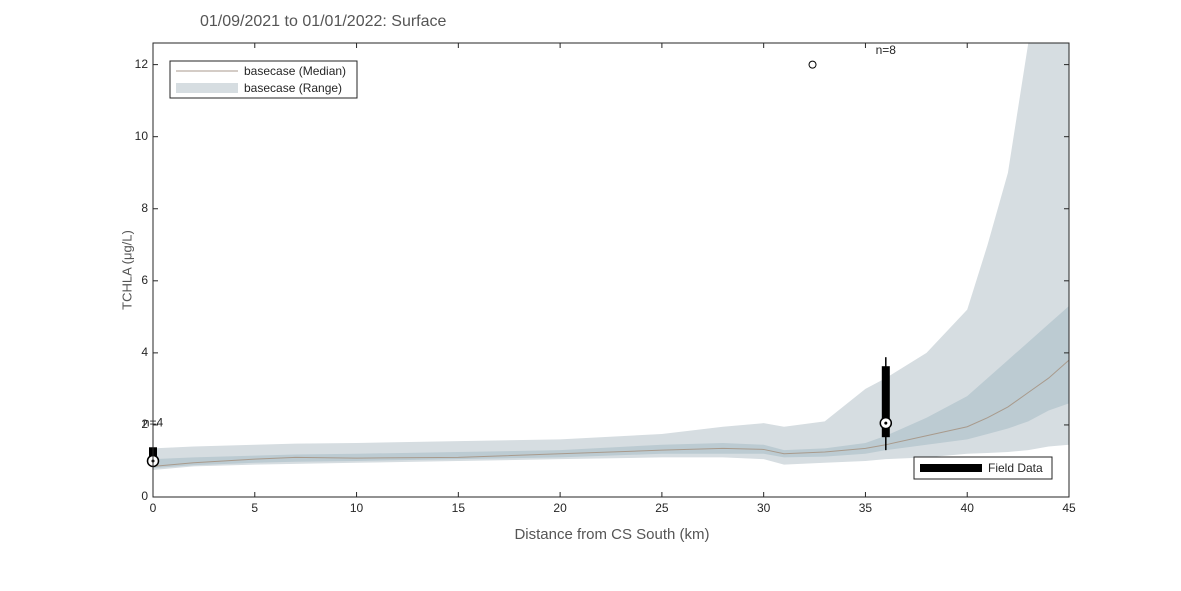 The width and height of the screenshot is (1181, 591). What do you see at coordinates (144, 352) in the screenshot?
I see `y-tick-label: 4` at bounding box center [144, 352].